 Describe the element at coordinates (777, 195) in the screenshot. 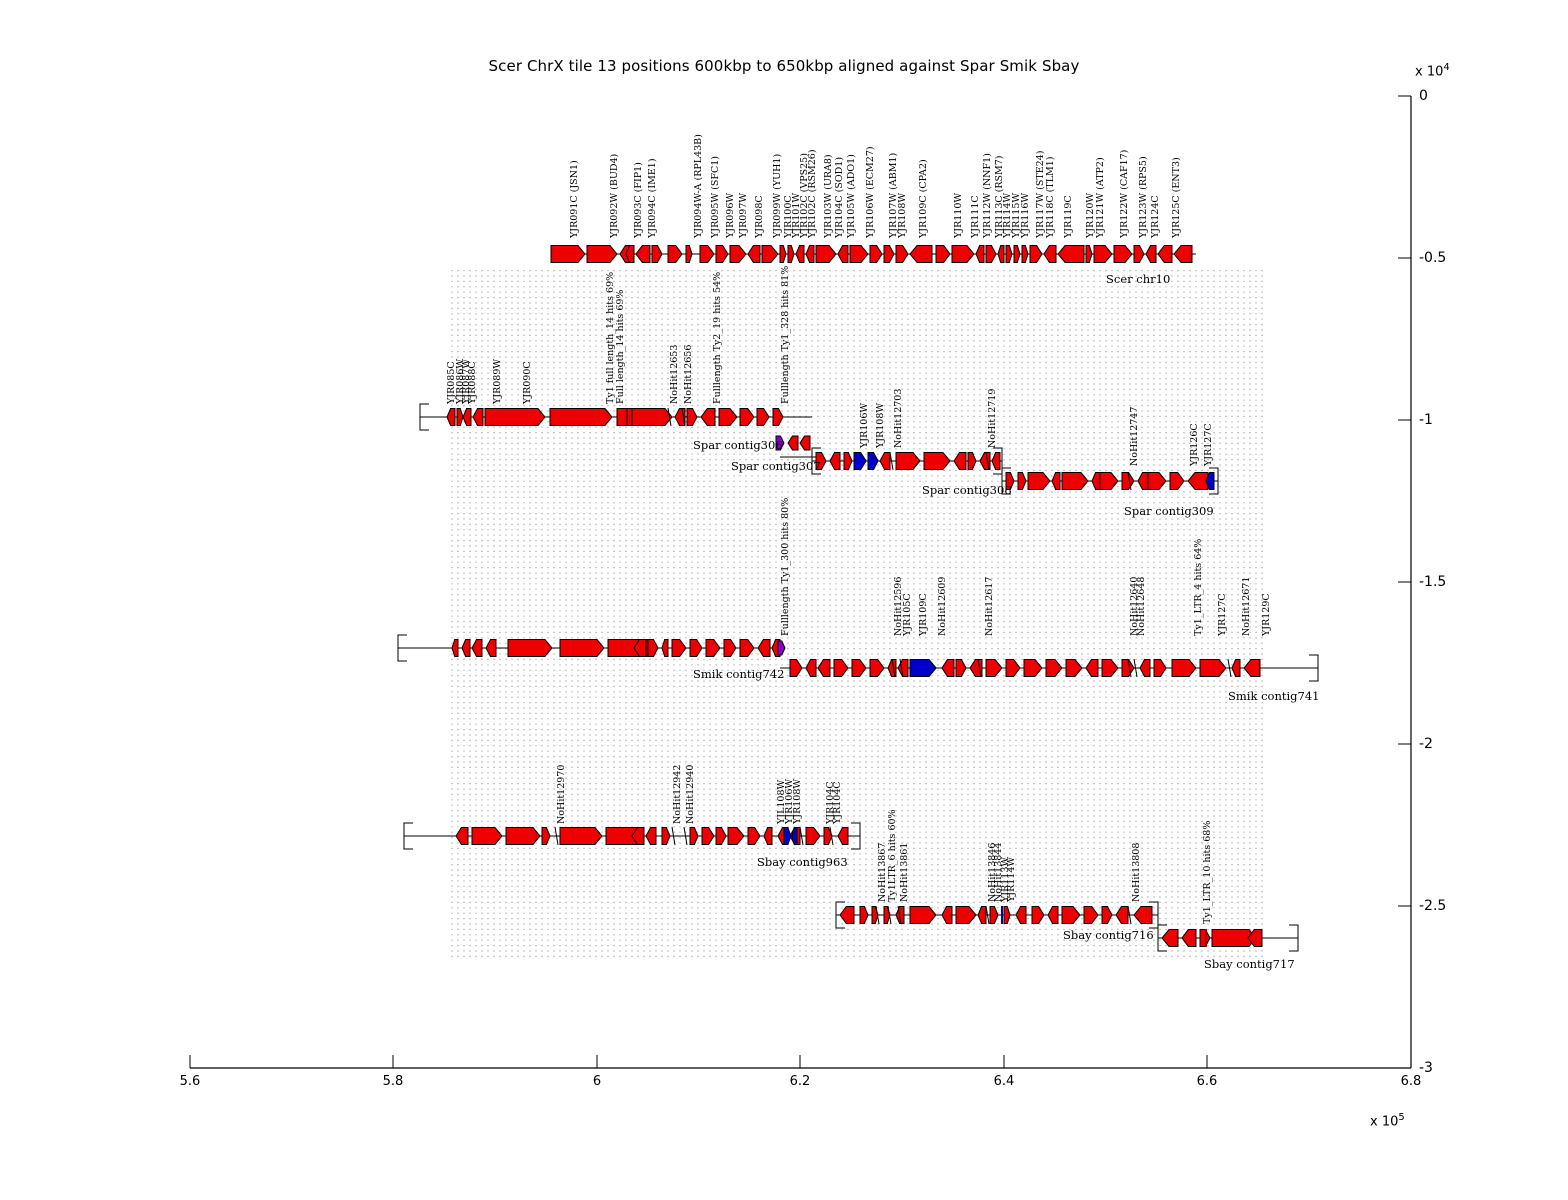

I see `gene-label: YJR099W (YUH1)` at that location.